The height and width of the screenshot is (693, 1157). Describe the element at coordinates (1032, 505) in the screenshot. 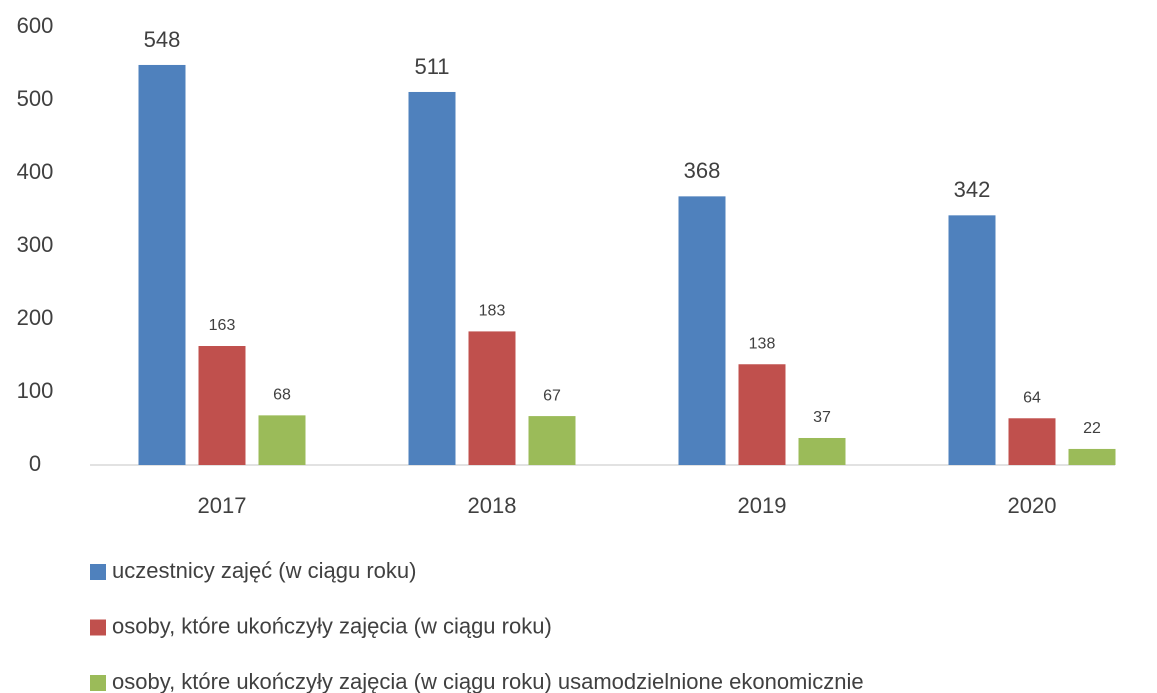

I see `x-tick-label: 2020` at that location.